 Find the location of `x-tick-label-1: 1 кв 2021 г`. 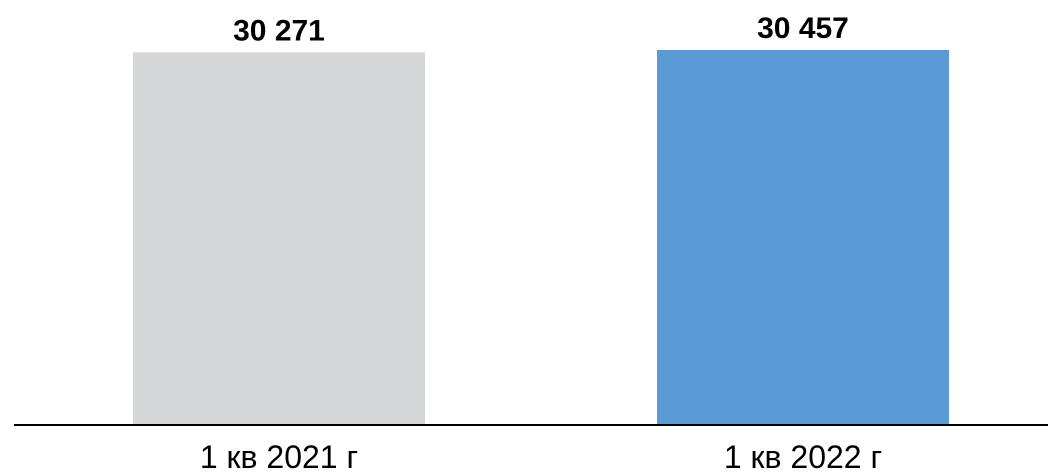

x-tick-label-1: 1 кв 2021 г is located at coordinates (279, 455).